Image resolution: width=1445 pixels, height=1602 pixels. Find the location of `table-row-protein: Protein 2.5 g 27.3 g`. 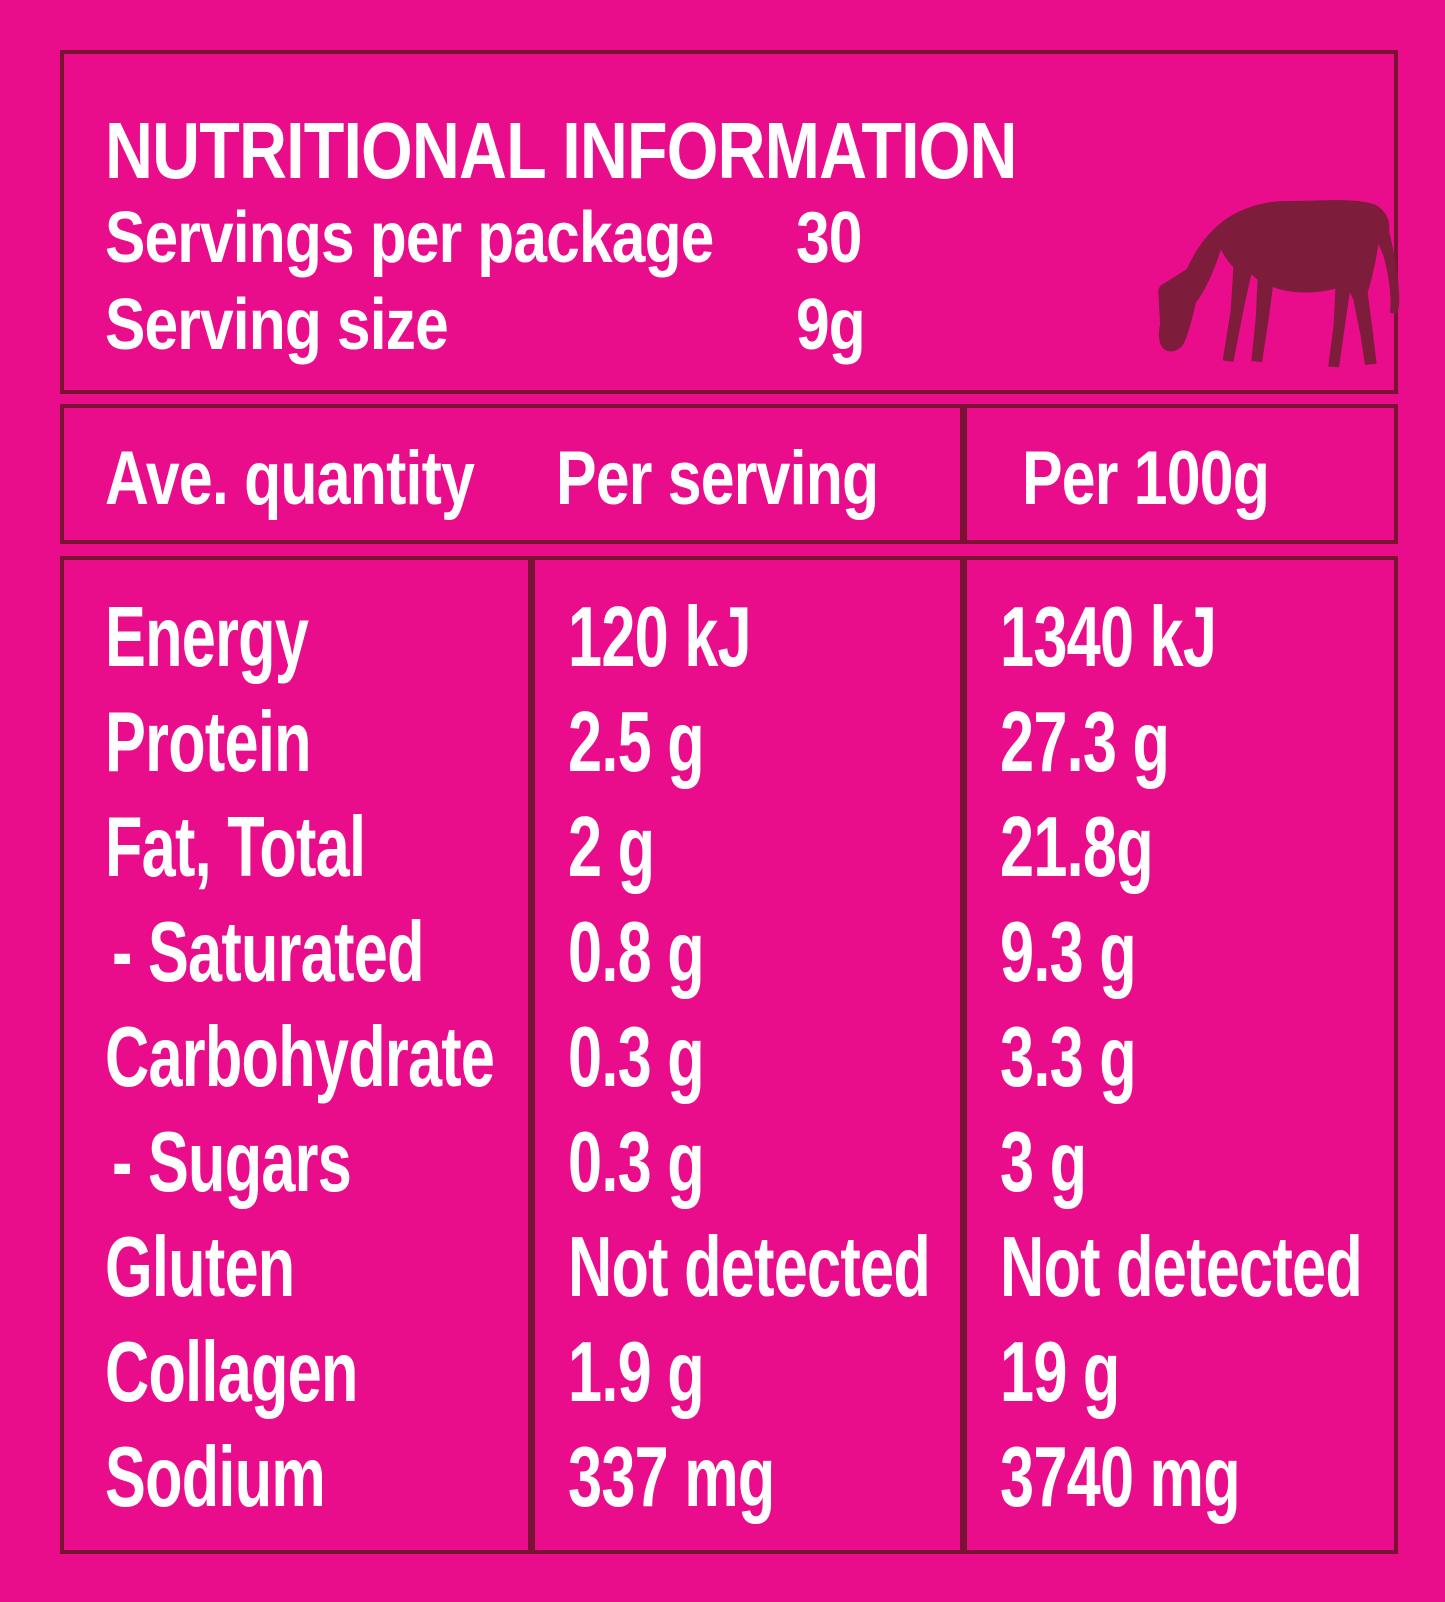

table-row-protein: Protein 2.5 g 27.3 g is located at coordinates (729, 745).